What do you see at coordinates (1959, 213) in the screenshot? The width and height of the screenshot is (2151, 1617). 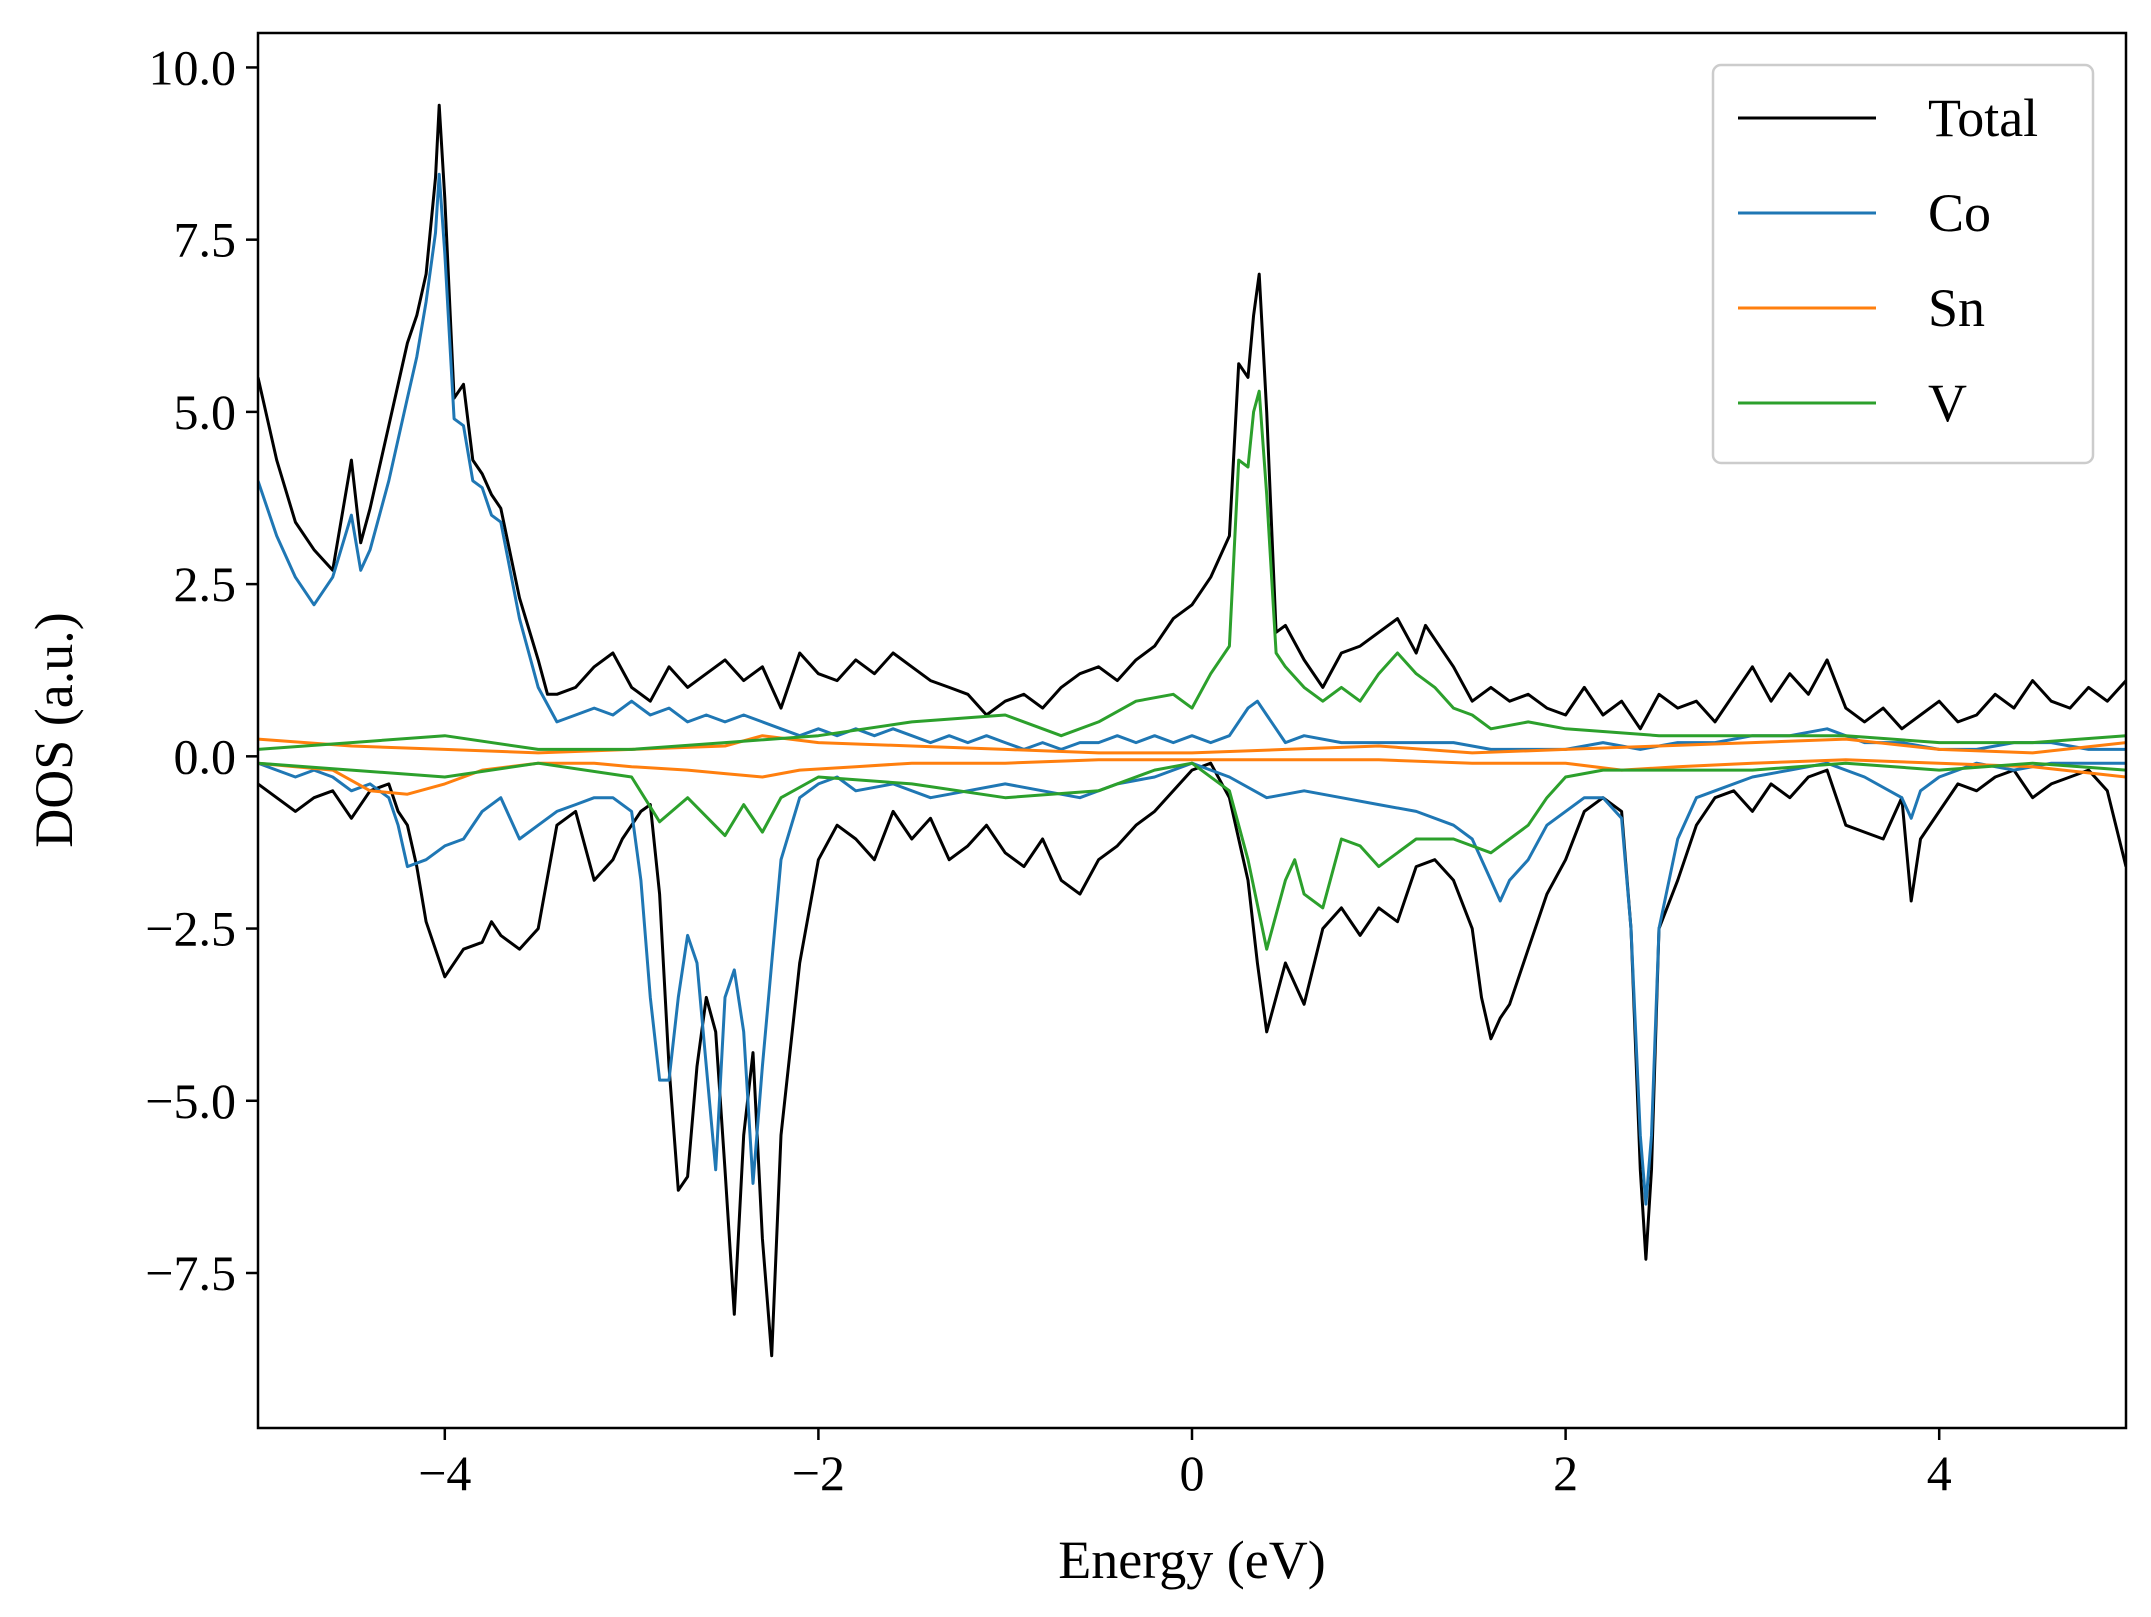 I see `legend-label-co: Co` at bounding box center [1959, 213].